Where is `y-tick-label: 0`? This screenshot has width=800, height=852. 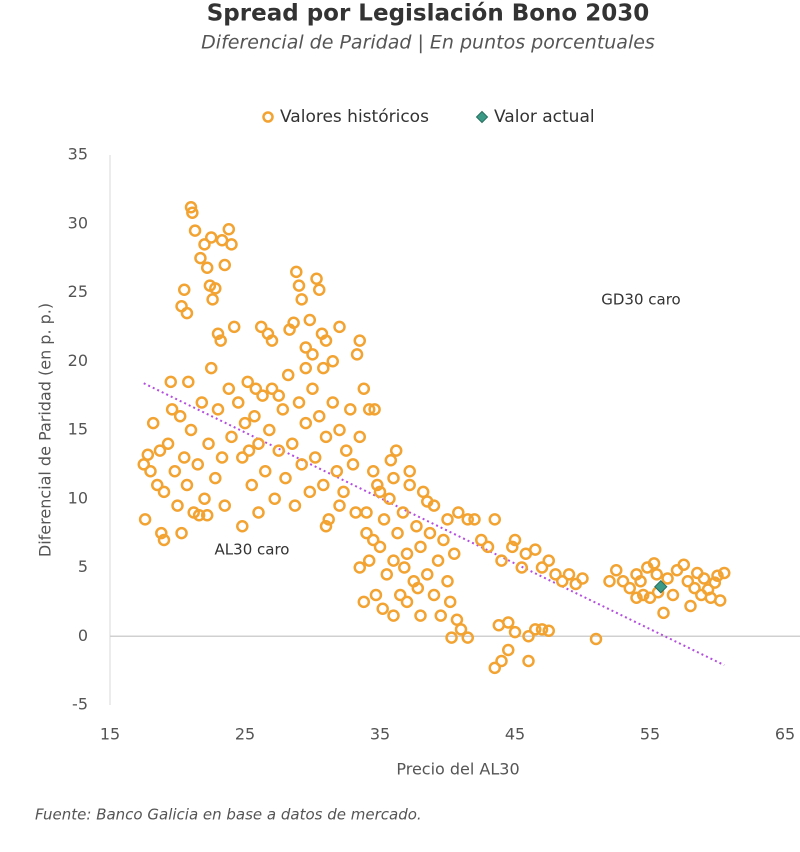 y-tick-label: 0 is located at coordinates (83, 635).